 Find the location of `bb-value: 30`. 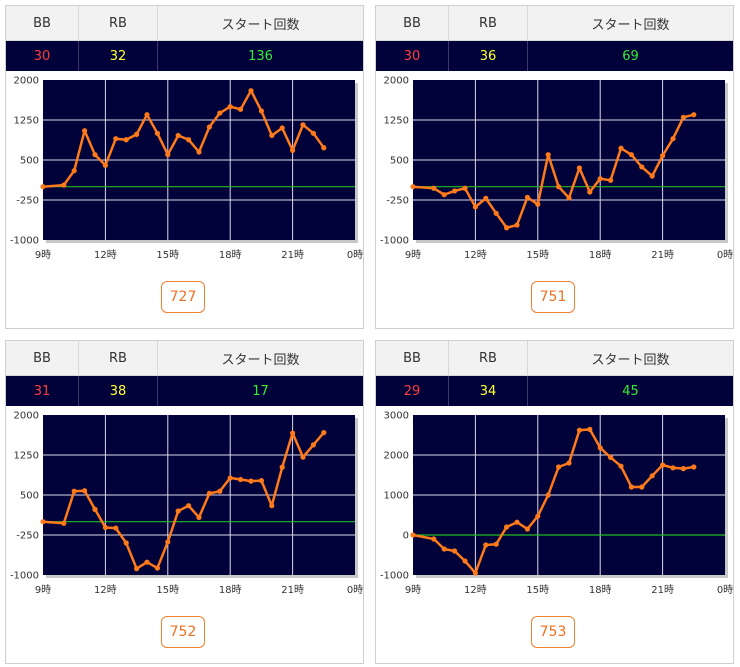

bb-value: 30 is located at coordinates (42, 55).